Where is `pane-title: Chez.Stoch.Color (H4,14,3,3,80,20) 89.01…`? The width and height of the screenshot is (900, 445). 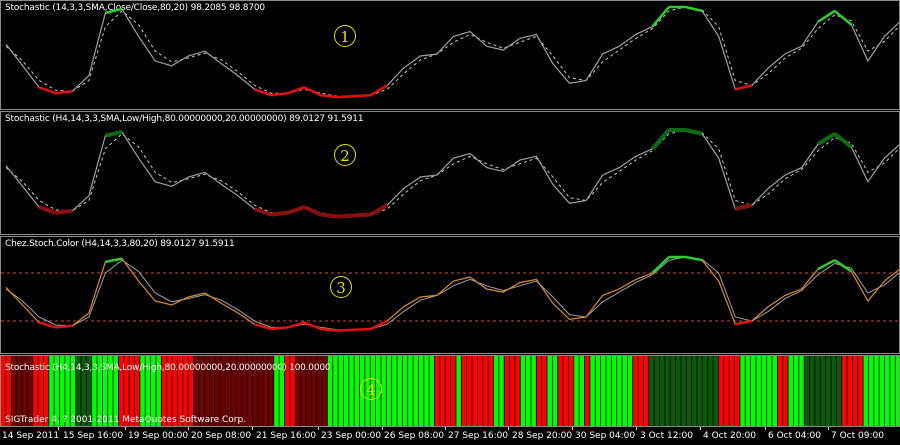
pane-title: Chez.Stoch.Color (H4,14,3,3,80,20) 89.01… is located at coordinates (120, 244).